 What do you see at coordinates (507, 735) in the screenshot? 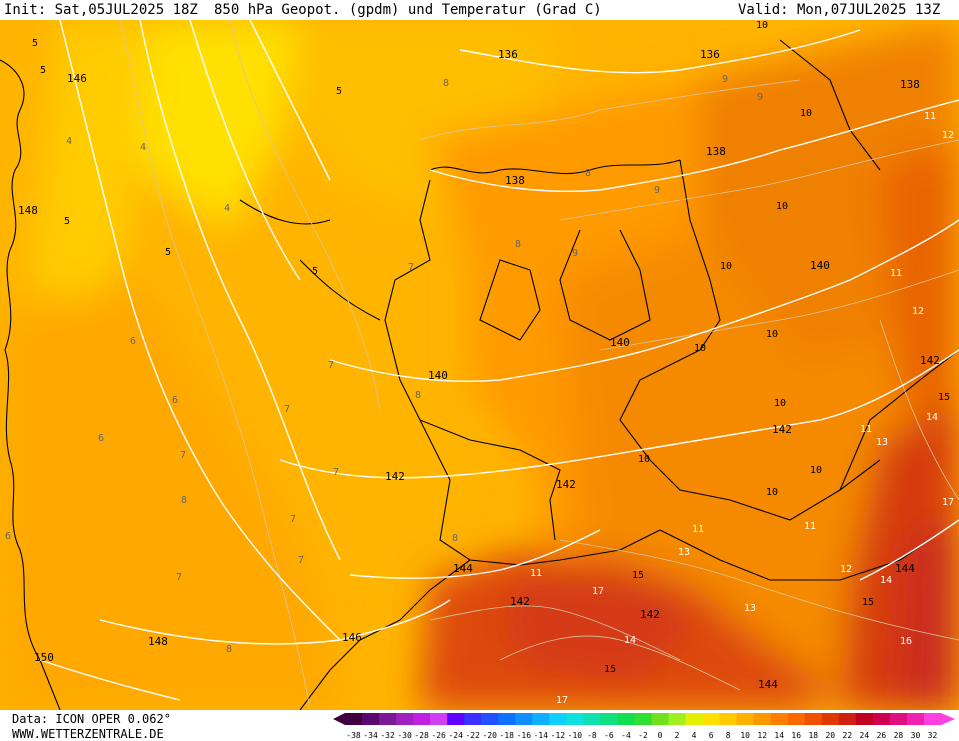
I see `legend-tick-label: -18` at bounding box center [507, 735].